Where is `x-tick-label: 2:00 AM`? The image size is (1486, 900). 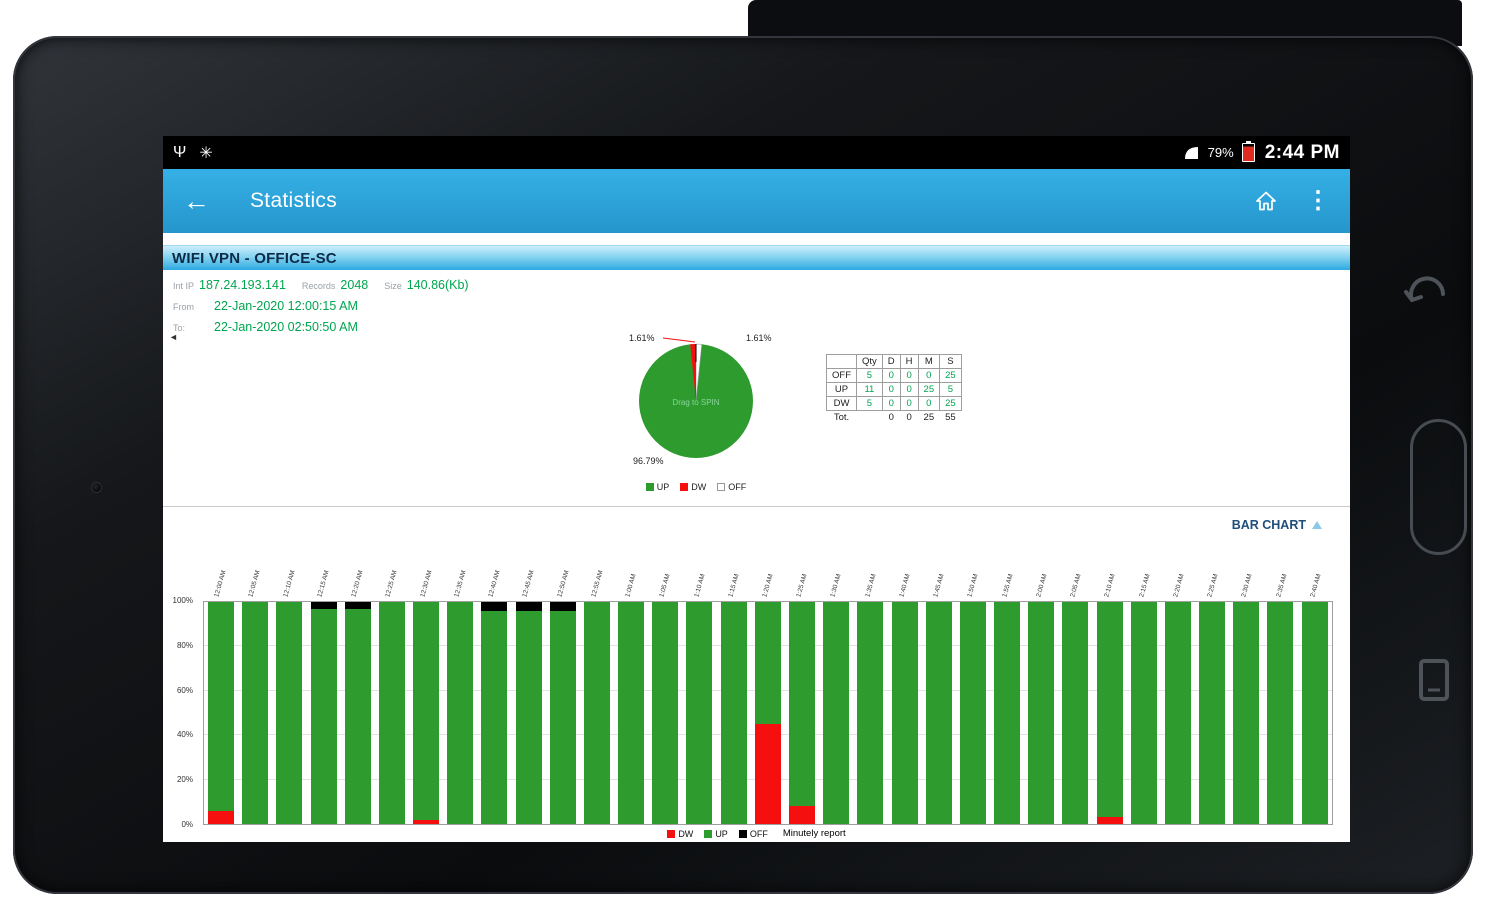
x-tick-label: 2:00 AM is located at coordinates (1042, 585).